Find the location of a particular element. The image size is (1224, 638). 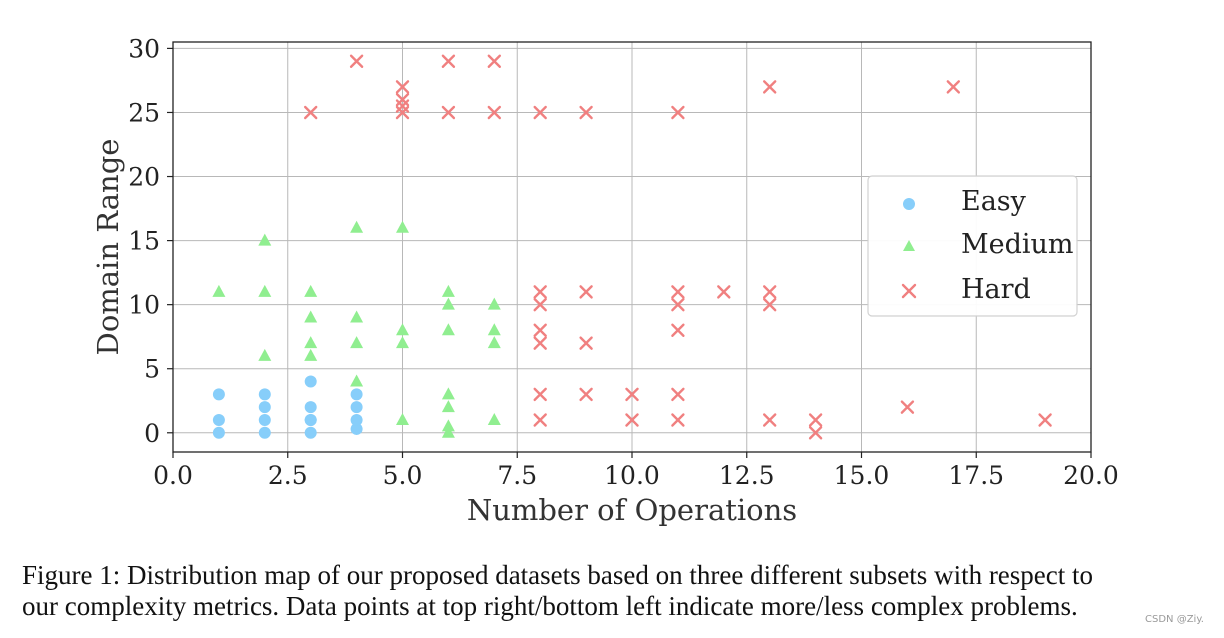

y-tick-label: 5 is located at coordinates (152, 369).